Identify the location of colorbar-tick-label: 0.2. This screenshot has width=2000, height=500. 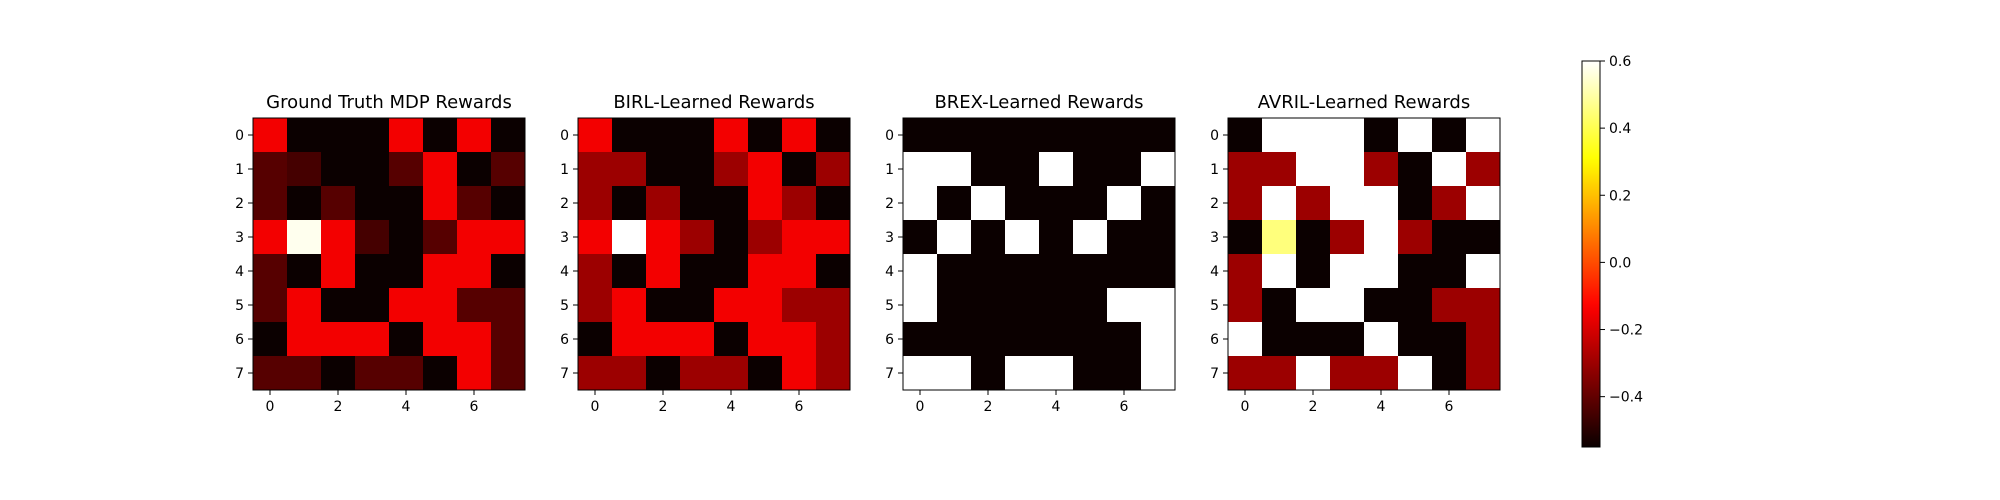
(1620, 196).